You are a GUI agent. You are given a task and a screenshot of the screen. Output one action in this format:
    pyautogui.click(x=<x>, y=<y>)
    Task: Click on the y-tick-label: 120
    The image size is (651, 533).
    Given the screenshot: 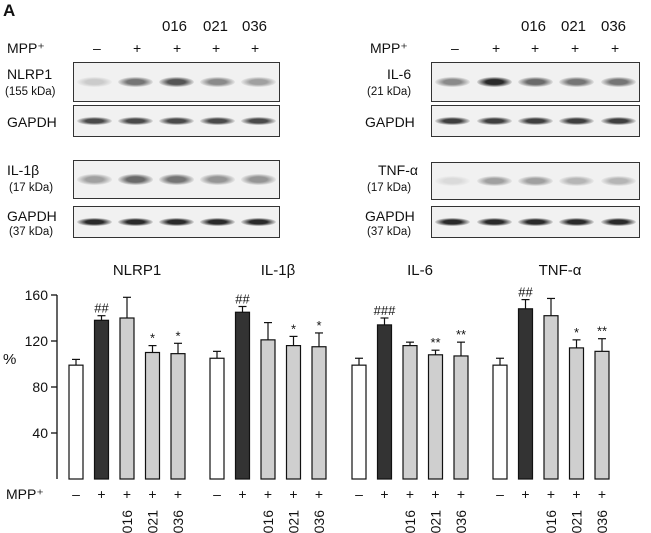 What is the action you would take?
    pyautogui.click(x=37, y=341)
    